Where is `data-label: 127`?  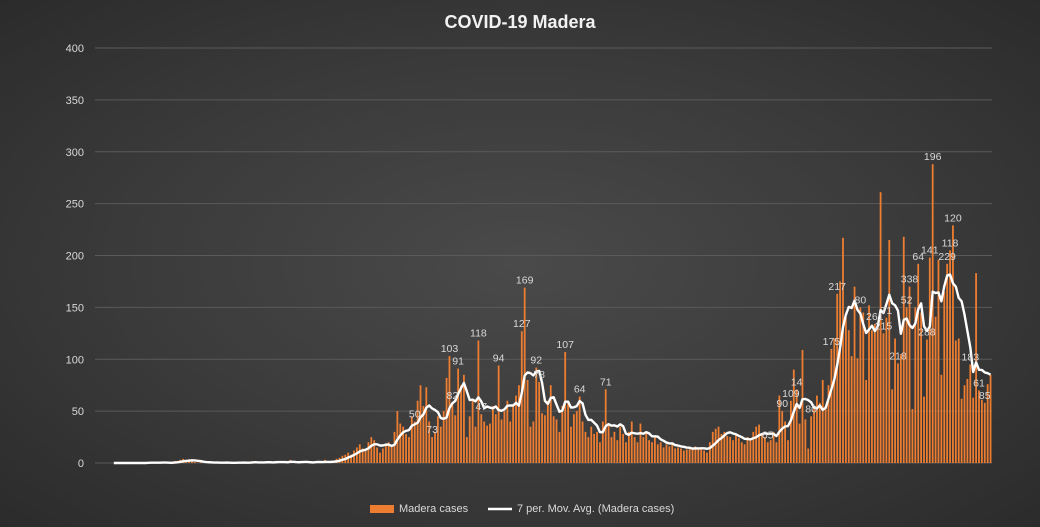 data-label: 127 is located at coordinates (522, 324).